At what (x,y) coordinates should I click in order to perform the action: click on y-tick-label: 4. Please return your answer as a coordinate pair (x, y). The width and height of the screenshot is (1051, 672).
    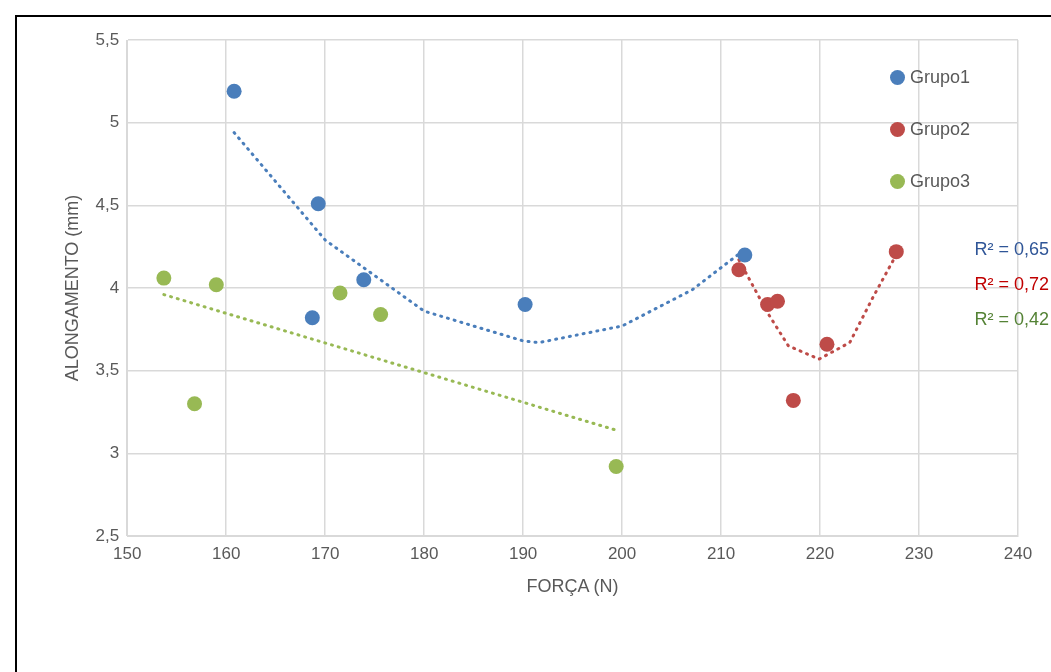
    Looking at the image, I should click on (114, 287).